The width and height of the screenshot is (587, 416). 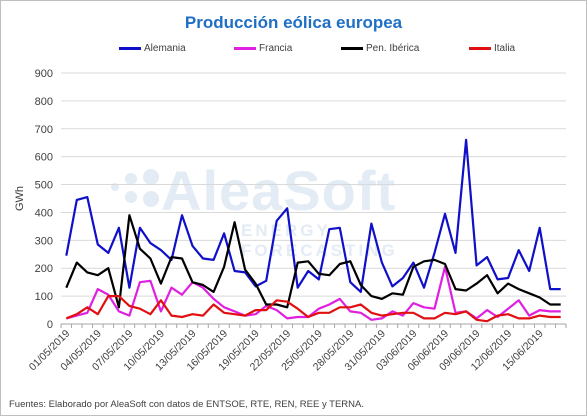 What do you see at coordinates (313, 309) in the screenshot?
I see `series-line-italia` at bounding box center [313, 309].